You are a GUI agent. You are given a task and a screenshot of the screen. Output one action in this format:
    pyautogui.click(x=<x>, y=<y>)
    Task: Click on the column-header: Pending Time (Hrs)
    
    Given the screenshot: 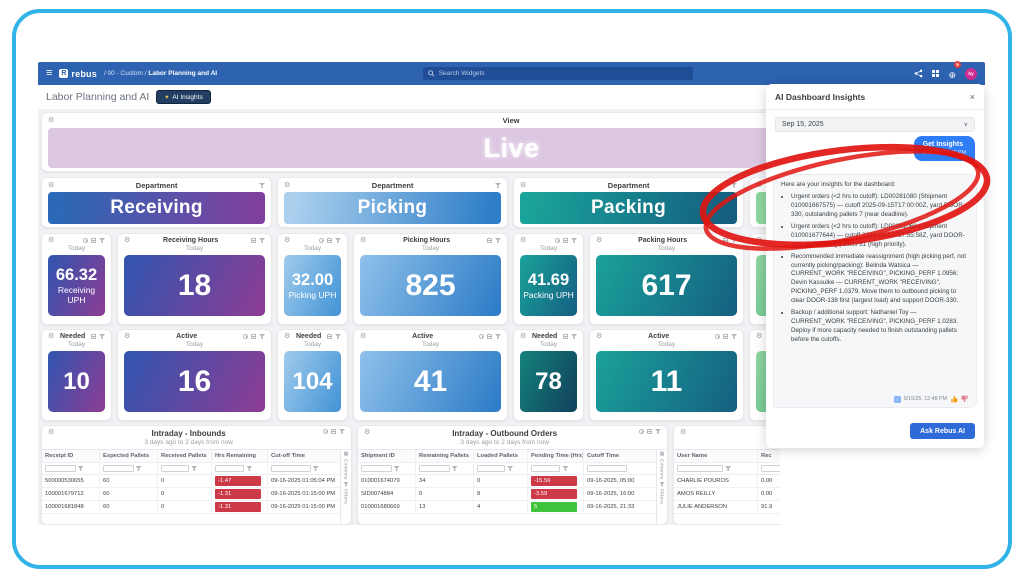 What is the action you would take?
    pyautogui.click(x=556, y=456)
    